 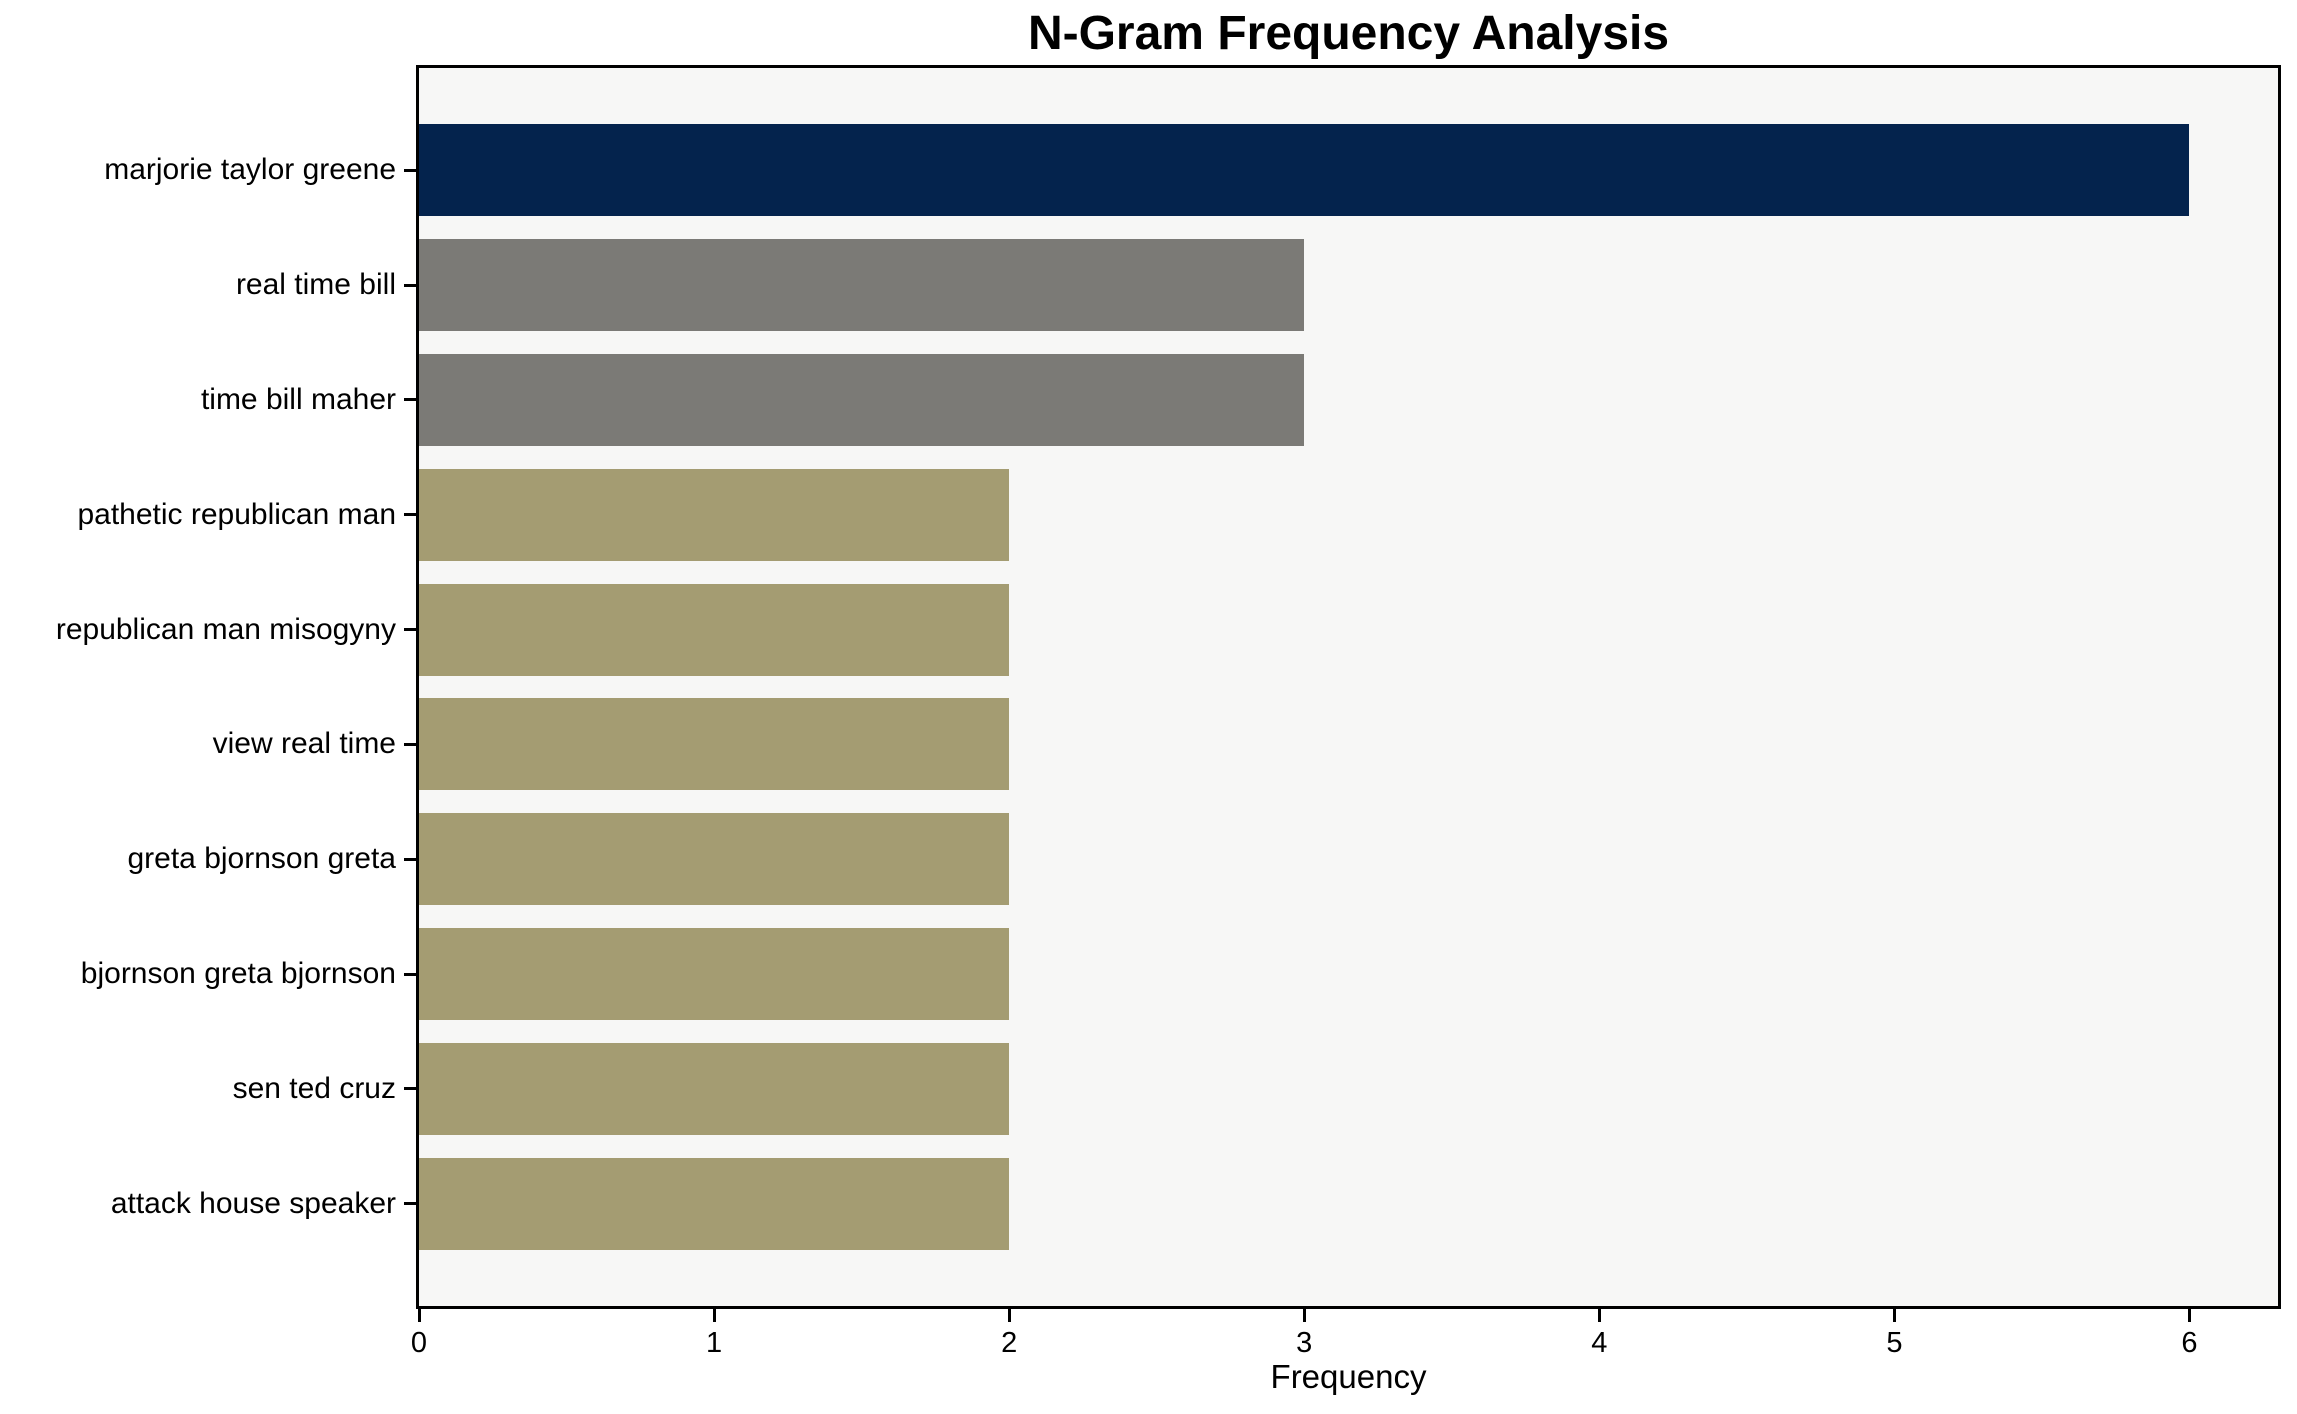 What do you see at coordinates (261, 859) in the screenshot?
I see `y-tick-label: greta bjornson greta` at bounding box center [261, 859].